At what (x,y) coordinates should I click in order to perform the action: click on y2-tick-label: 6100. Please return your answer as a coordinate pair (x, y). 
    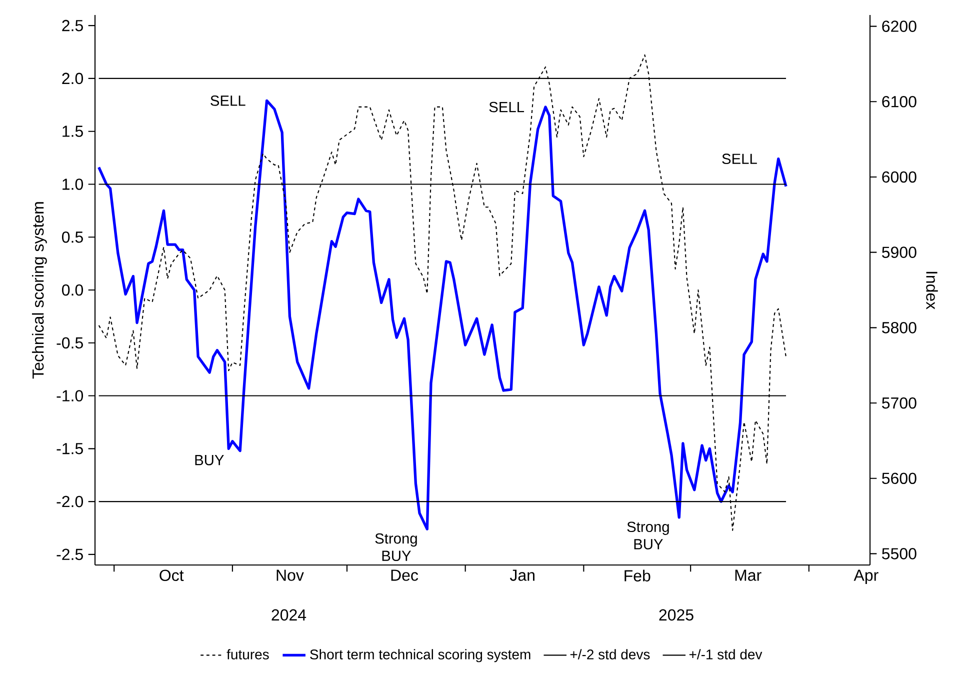
    Looking at the image, I should click on (899, 102).